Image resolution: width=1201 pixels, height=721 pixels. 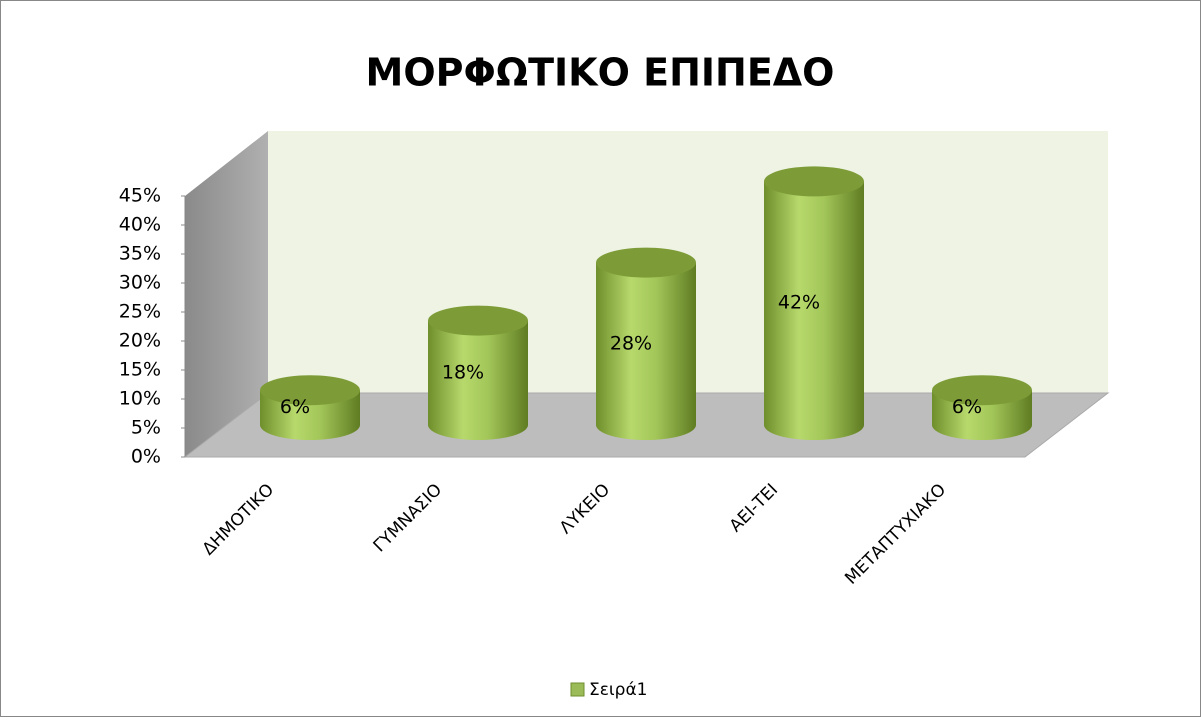 What do you see at coordinates (618, 690) in the screenshot?
I see `legend-label: Σειρά1` at bounding box center [618, 690].